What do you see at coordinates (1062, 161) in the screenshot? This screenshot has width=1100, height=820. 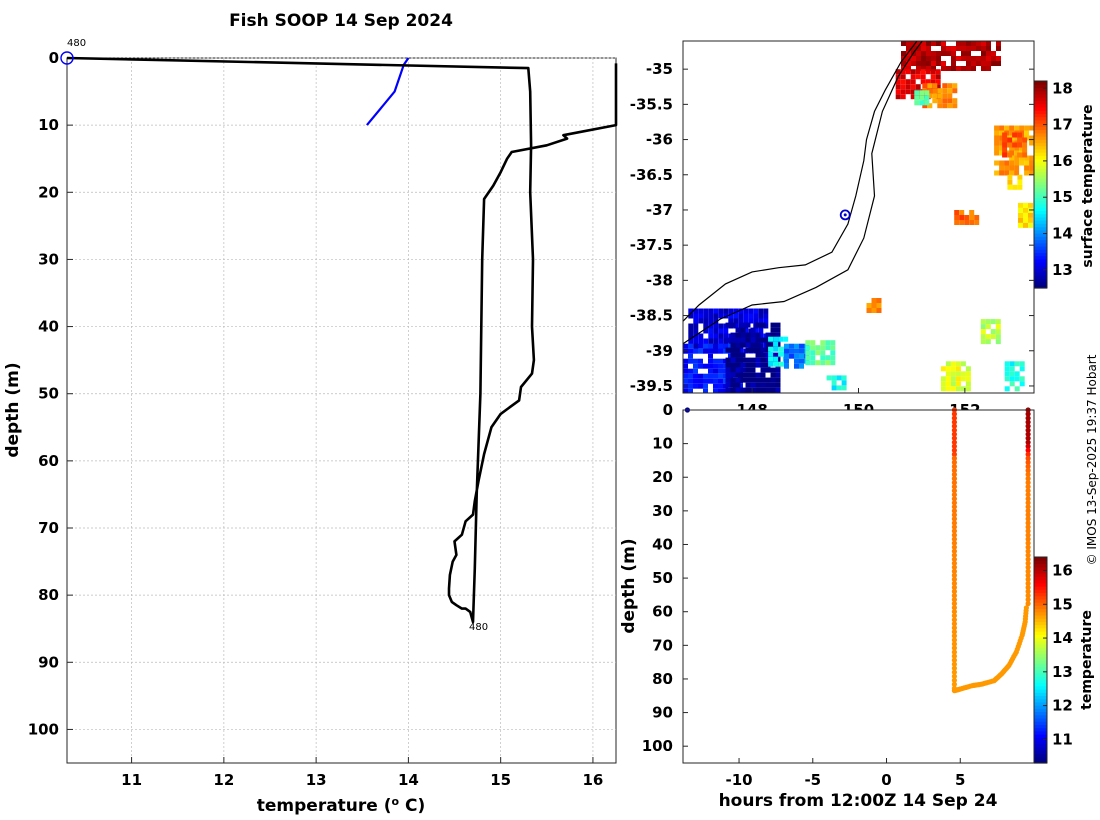 I see `map-colorbar-tick-label: 16` at bounding box center [1062, 161].